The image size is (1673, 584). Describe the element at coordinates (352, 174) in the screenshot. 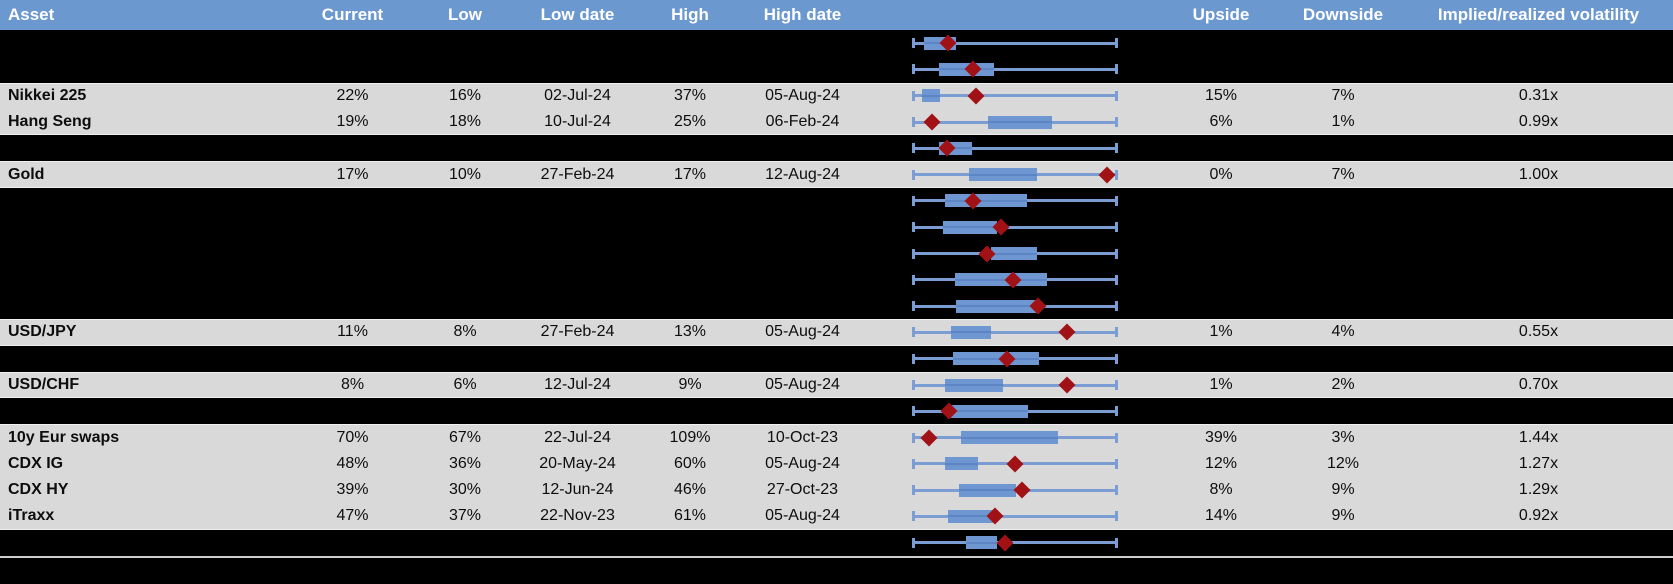

I see `current-cell: 17%` at that location.